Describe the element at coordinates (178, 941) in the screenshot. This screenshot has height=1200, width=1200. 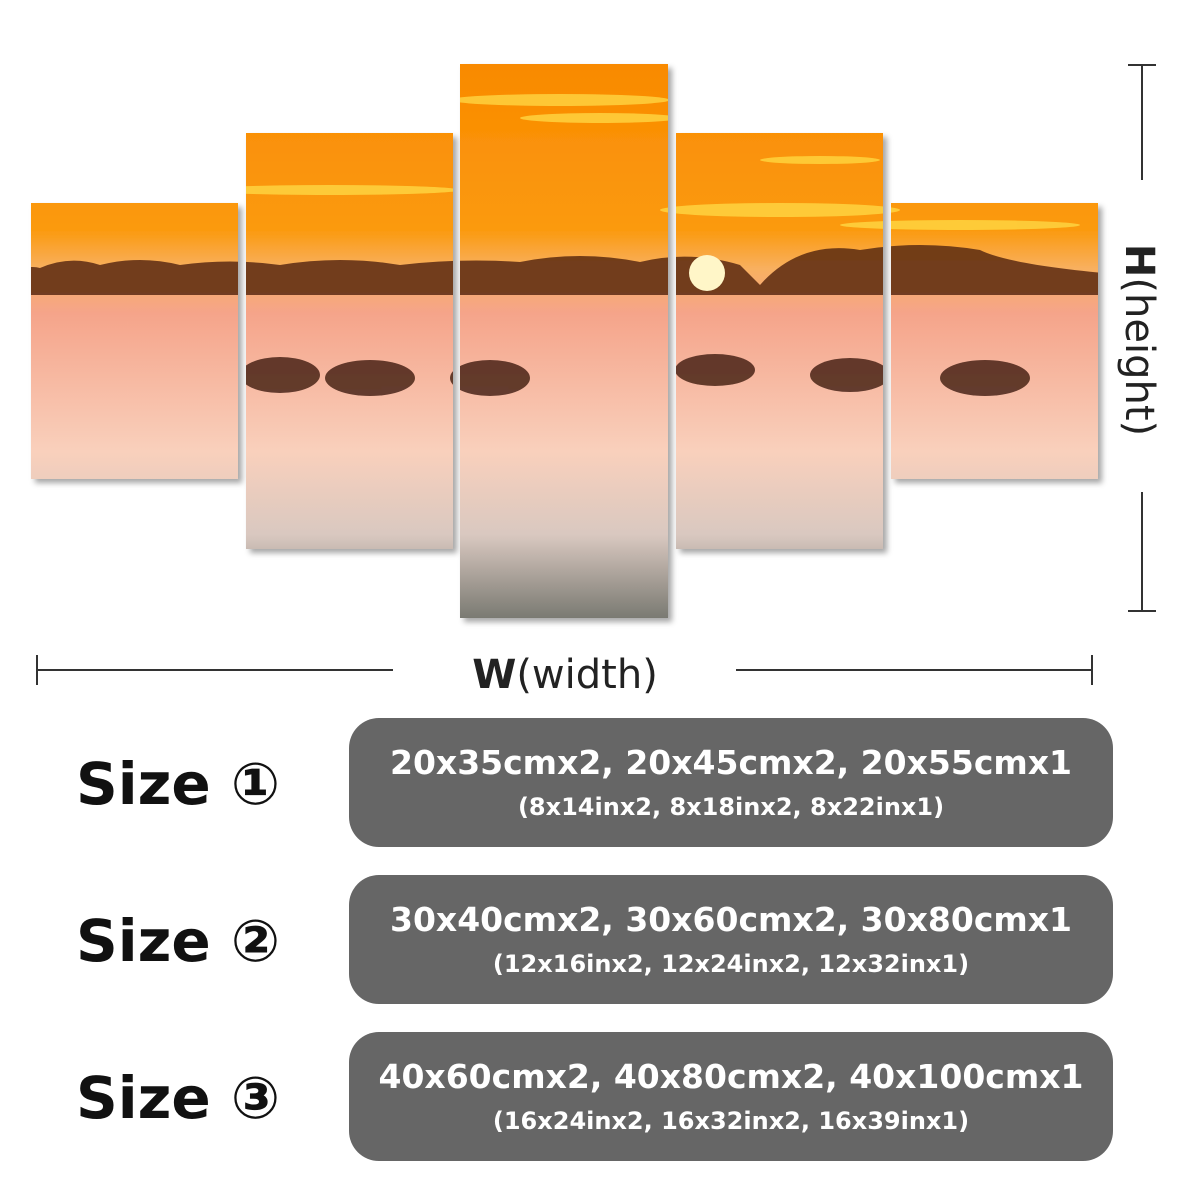
I see `size-label: Size ②` at that location.